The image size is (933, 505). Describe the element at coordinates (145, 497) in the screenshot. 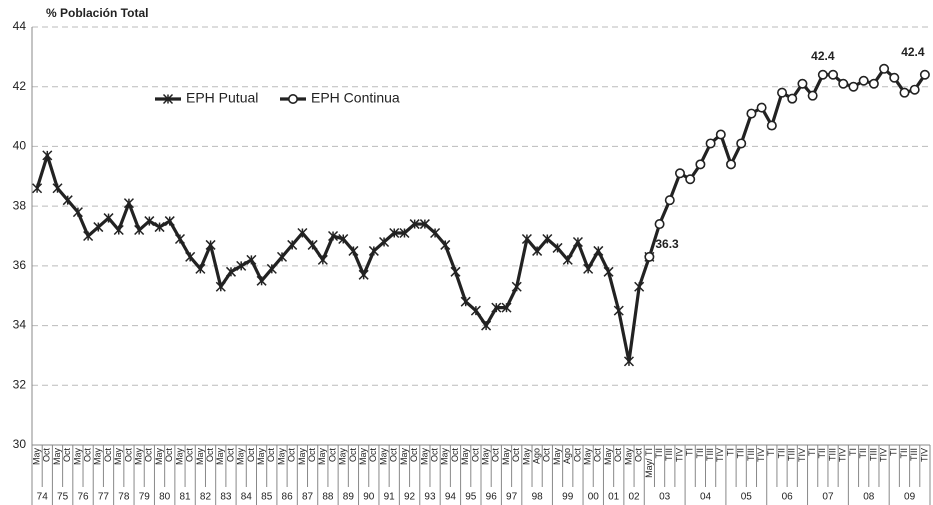

I see `group-label: 79` at that location.